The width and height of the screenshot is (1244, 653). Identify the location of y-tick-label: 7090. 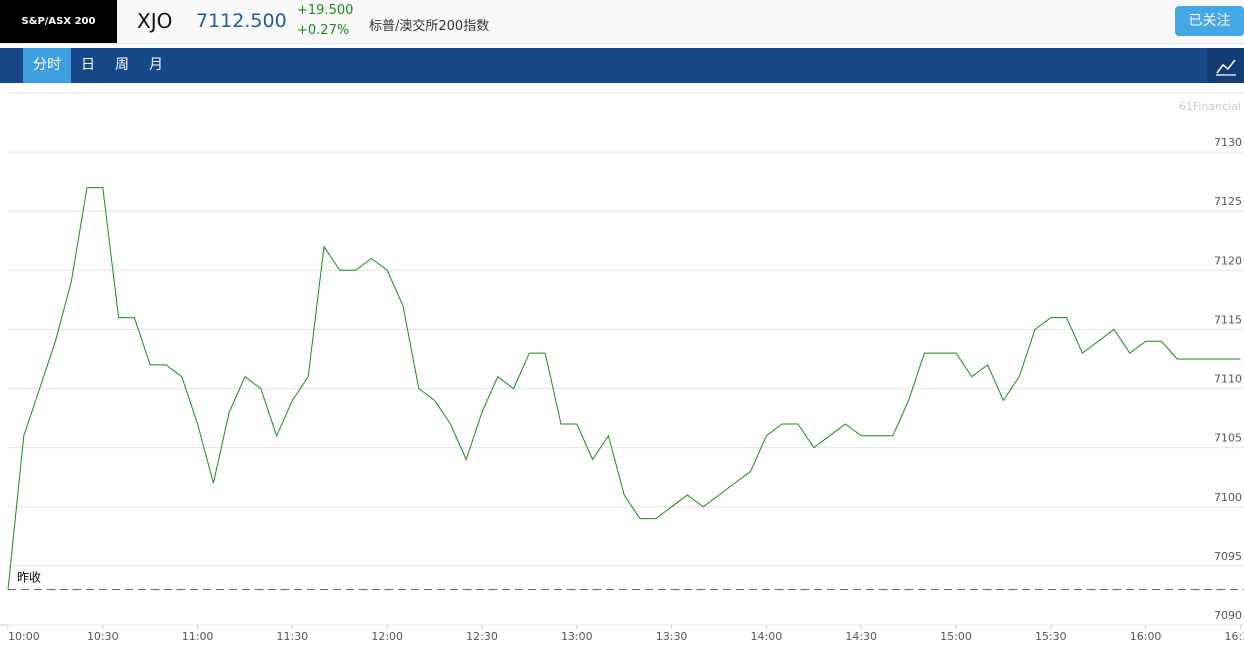
(1228, 615).